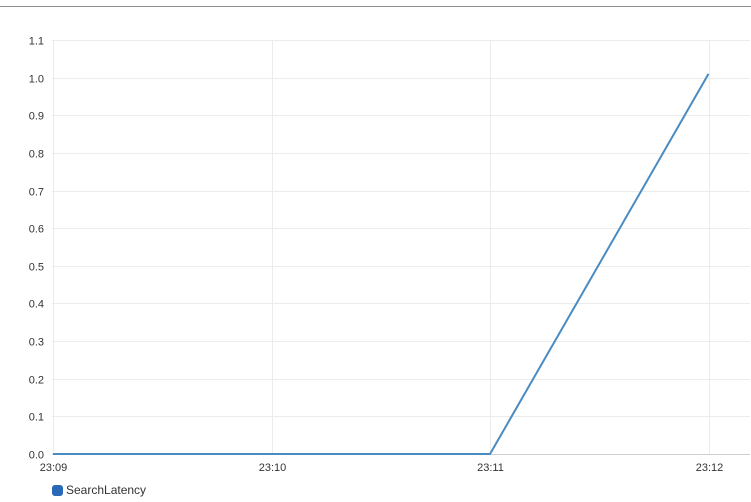 This screenshot has height=502, width=751. I want to click on x-axis: 23:09 23:10 23:11 23:12, so click(382, 468).